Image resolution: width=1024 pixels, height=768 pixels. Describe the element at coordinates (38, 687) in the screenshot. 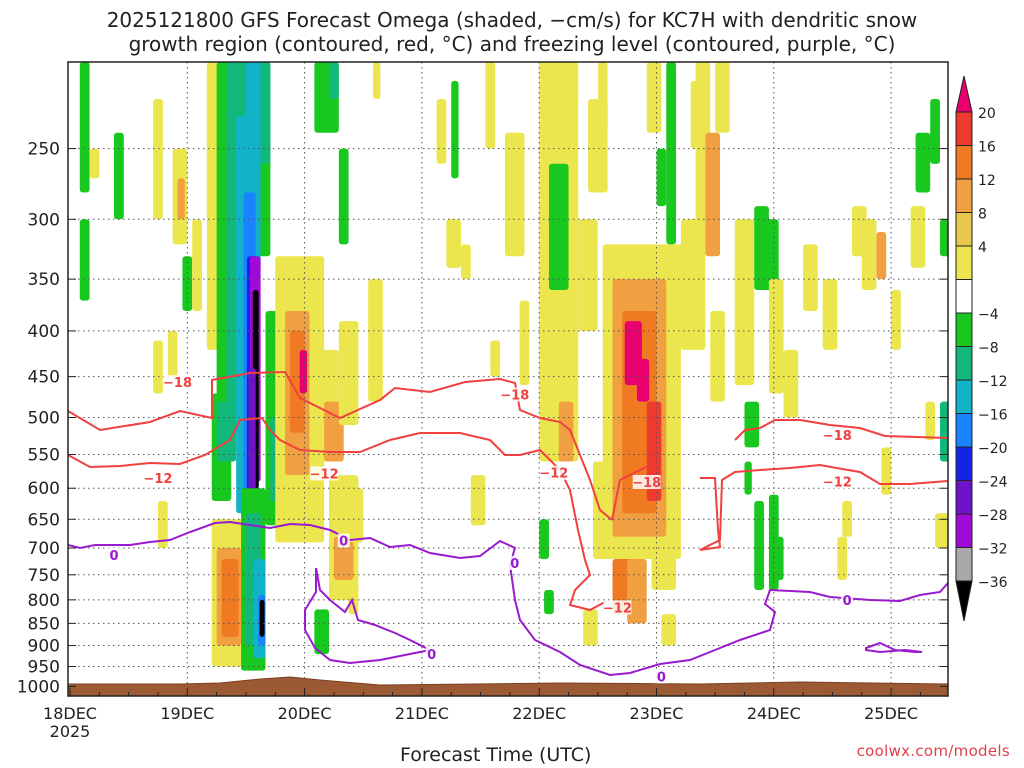

I see `y-tick-label: 1000` at that location.